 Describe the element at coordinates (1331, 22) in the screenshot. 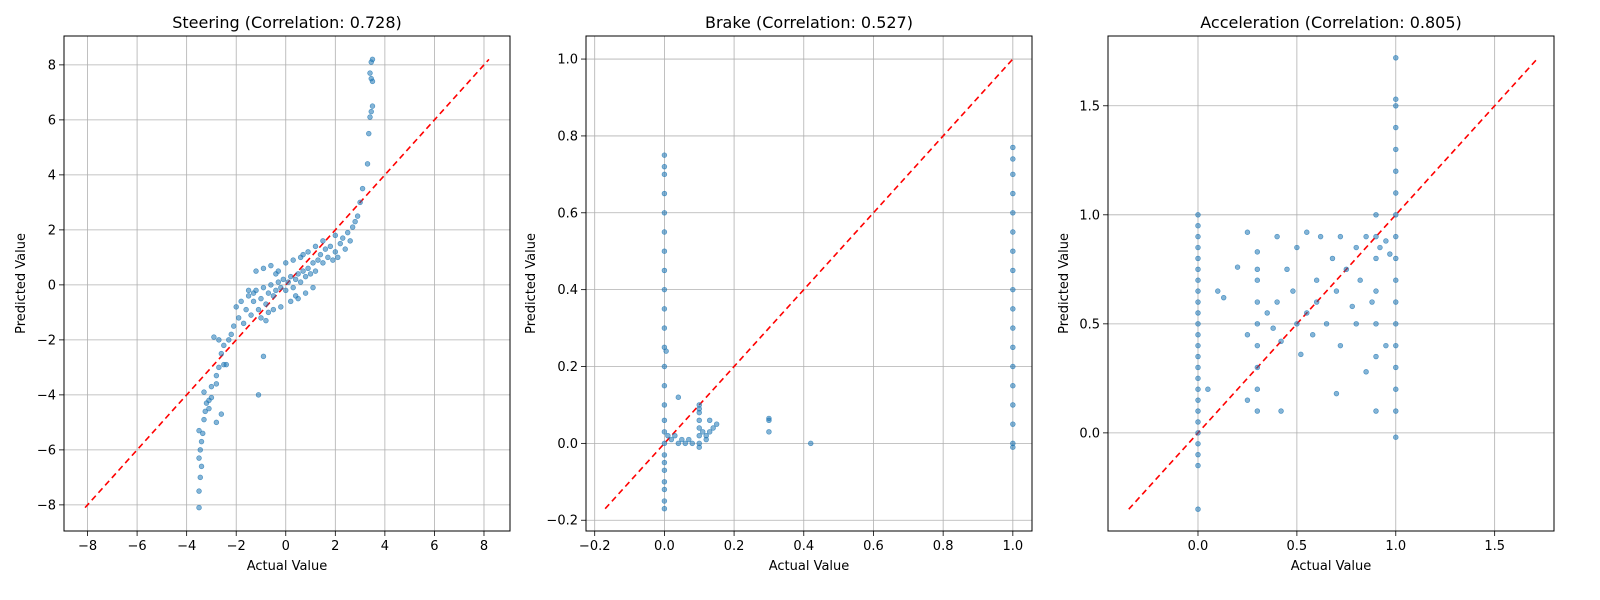

I see `acceleration-chart-title: Acceleration (Correlation: 0.805)` at that location.